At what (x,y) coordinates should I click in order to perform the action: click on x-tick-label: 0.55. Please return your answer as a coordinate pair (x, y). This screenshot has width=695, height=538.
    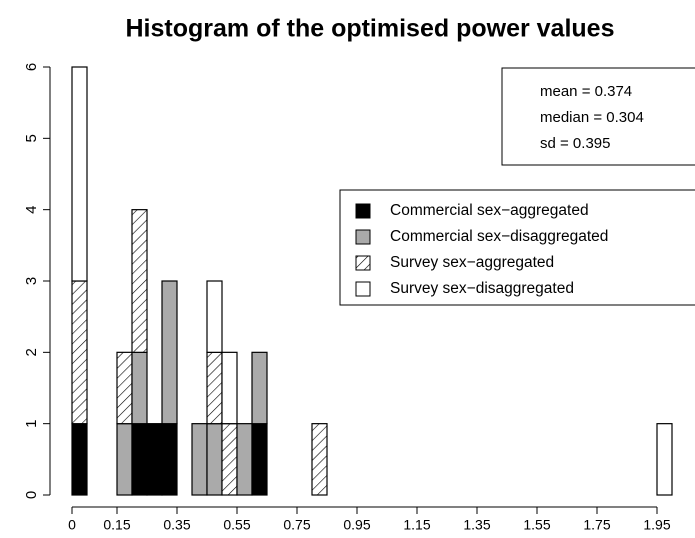
    Looking at the image, I should click on (236, 525).